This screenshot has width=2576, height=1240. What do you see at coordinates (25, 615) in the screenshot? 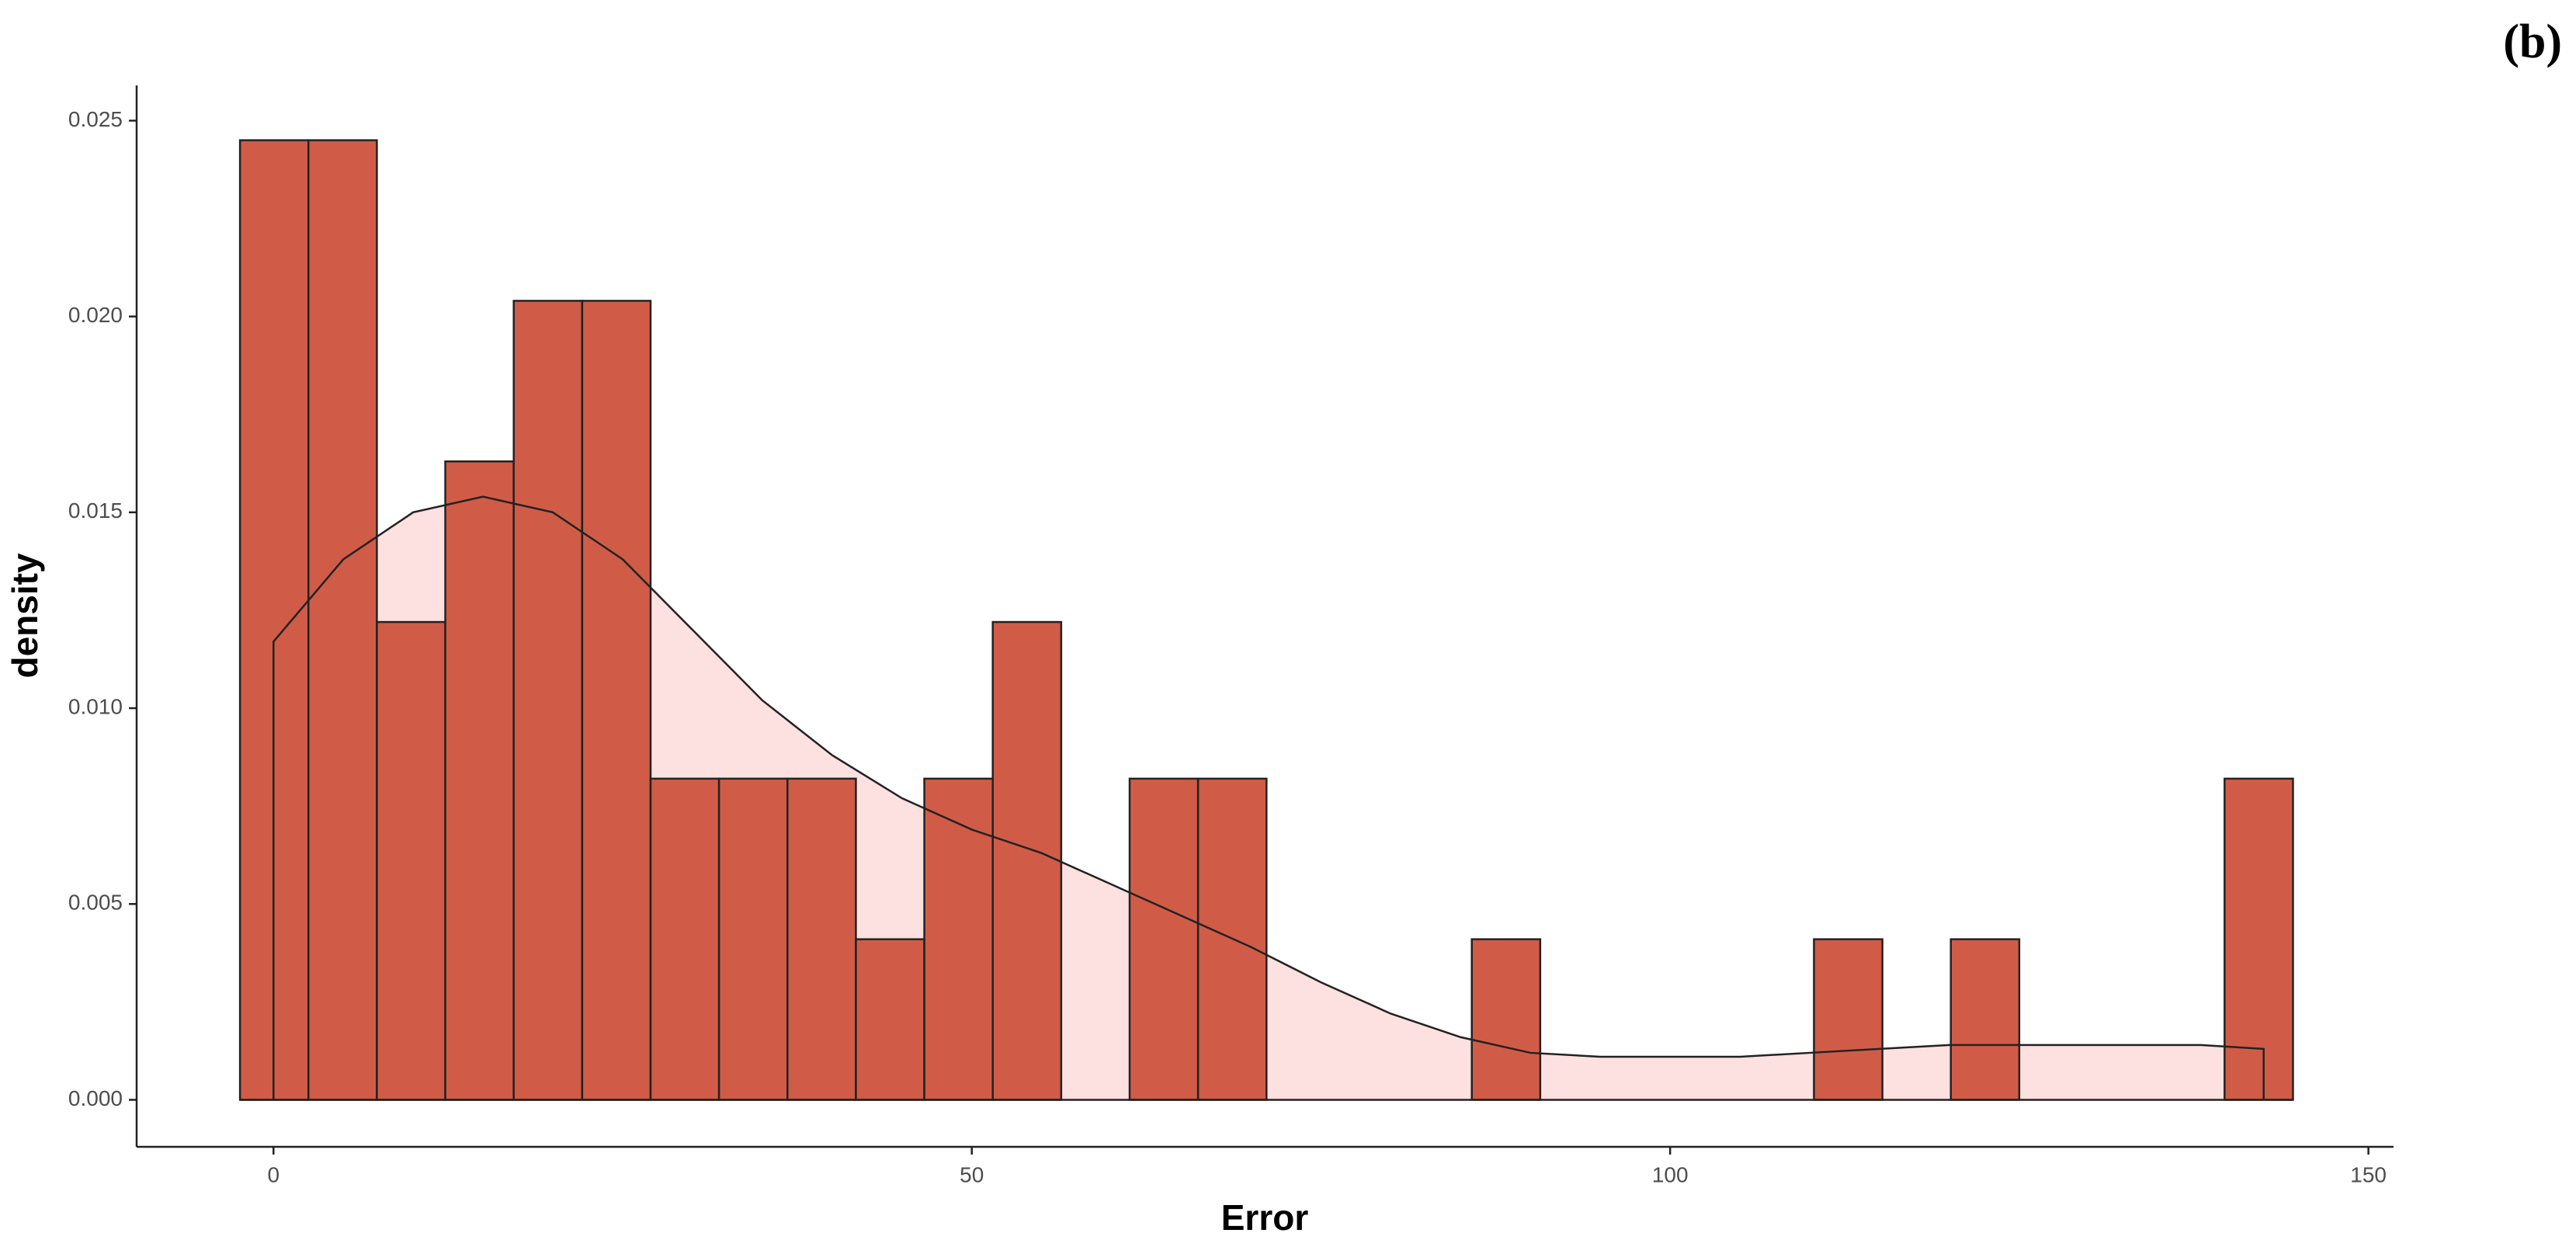
I see `y-axis-title: density` at bounding box center [25, 615].